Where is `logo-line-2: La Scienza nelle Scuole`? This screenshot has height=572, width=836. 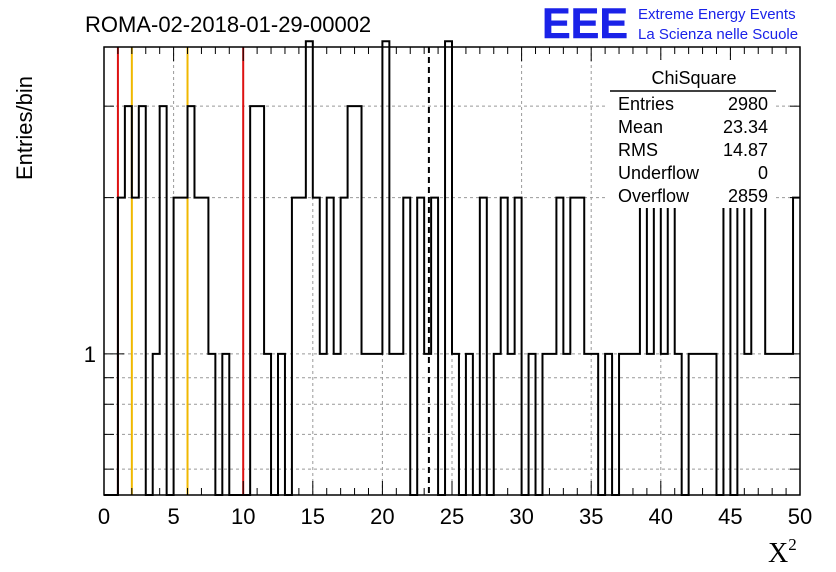 logo-line-2: La Scienza nelle Scuole is located at coordinates (718, 34).